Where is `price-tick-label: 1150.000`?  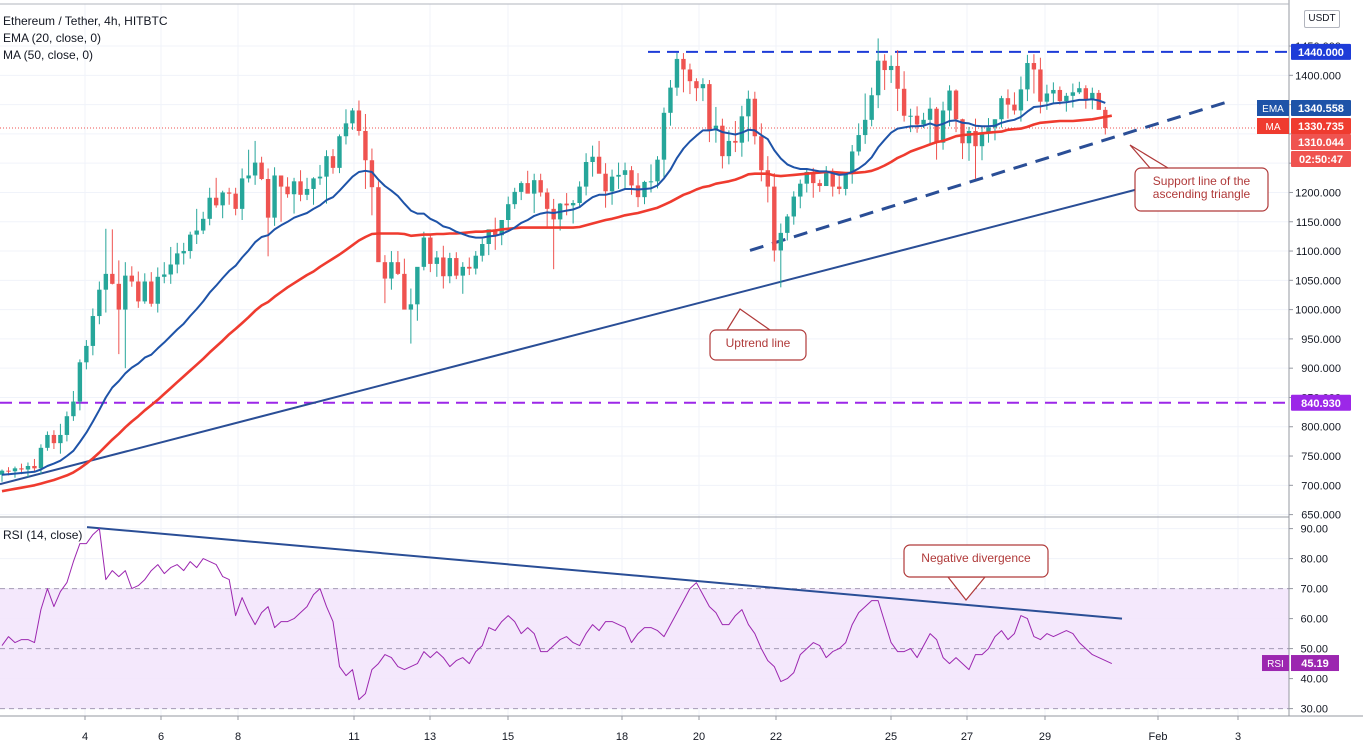
price-tick-label: 1150.000 is located at coordinates (1318, 223).